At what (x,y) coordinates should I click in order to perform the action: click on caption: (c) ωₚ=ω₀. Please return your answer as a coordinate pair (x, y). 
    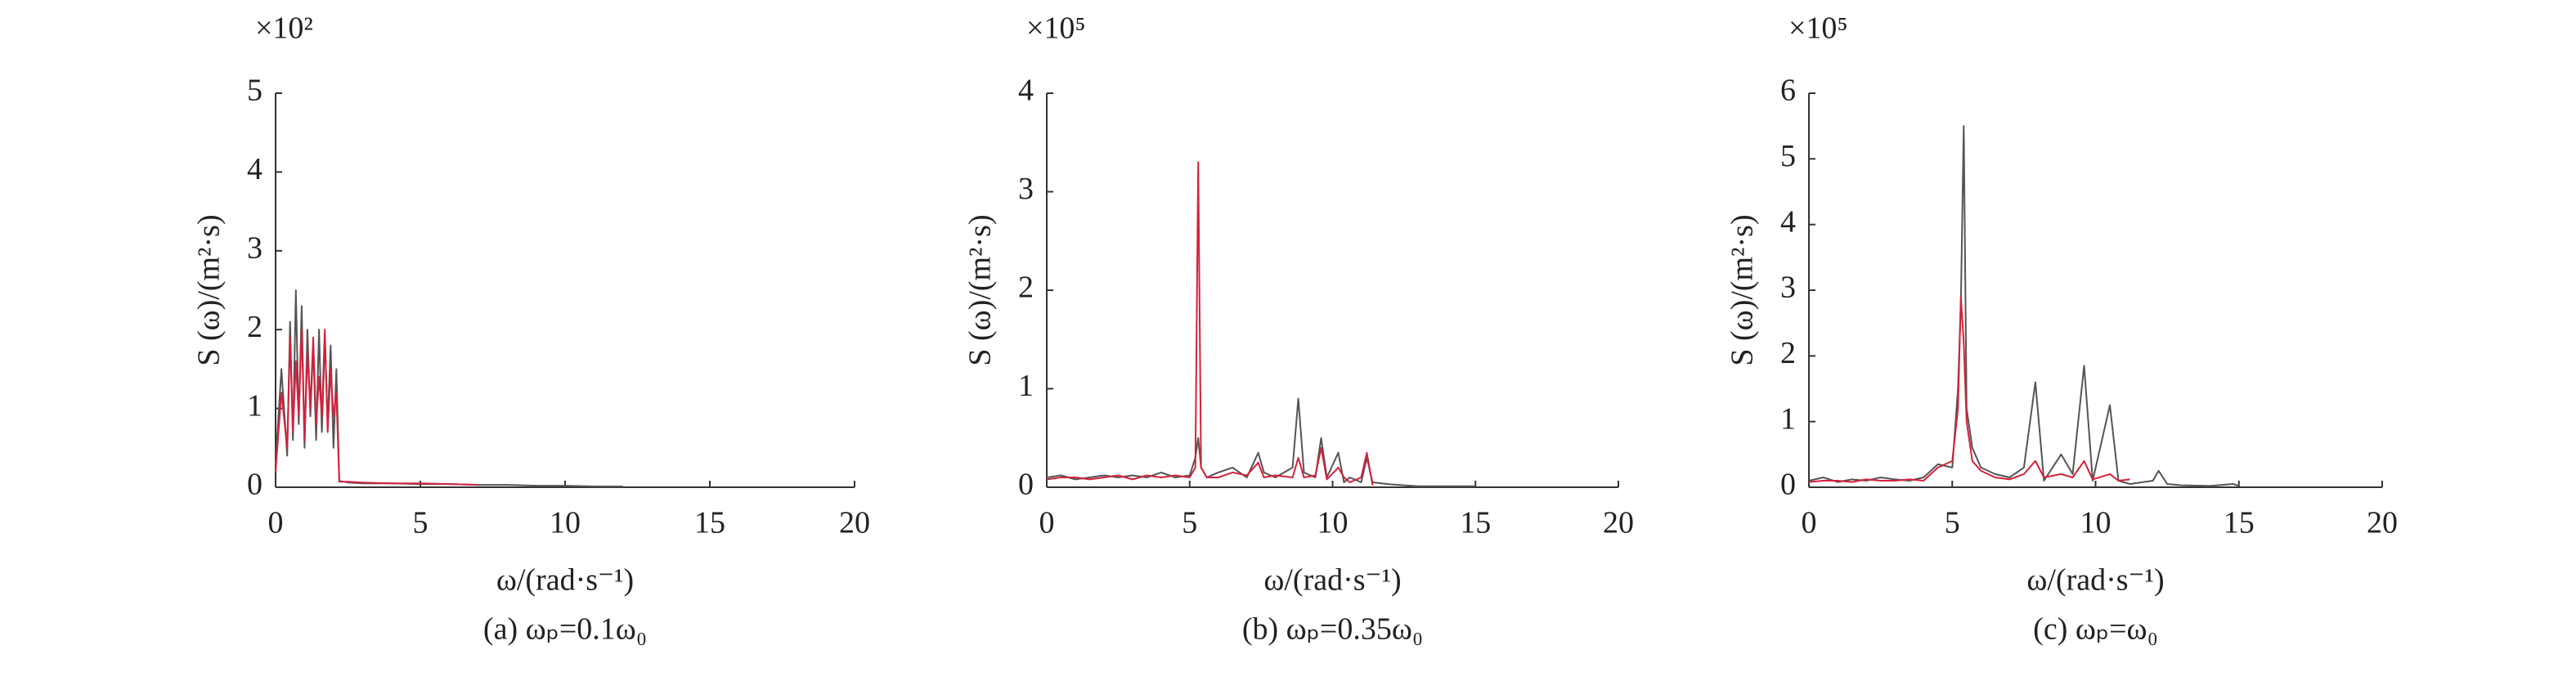
    Looking at the image, I should click on (2096, 629).